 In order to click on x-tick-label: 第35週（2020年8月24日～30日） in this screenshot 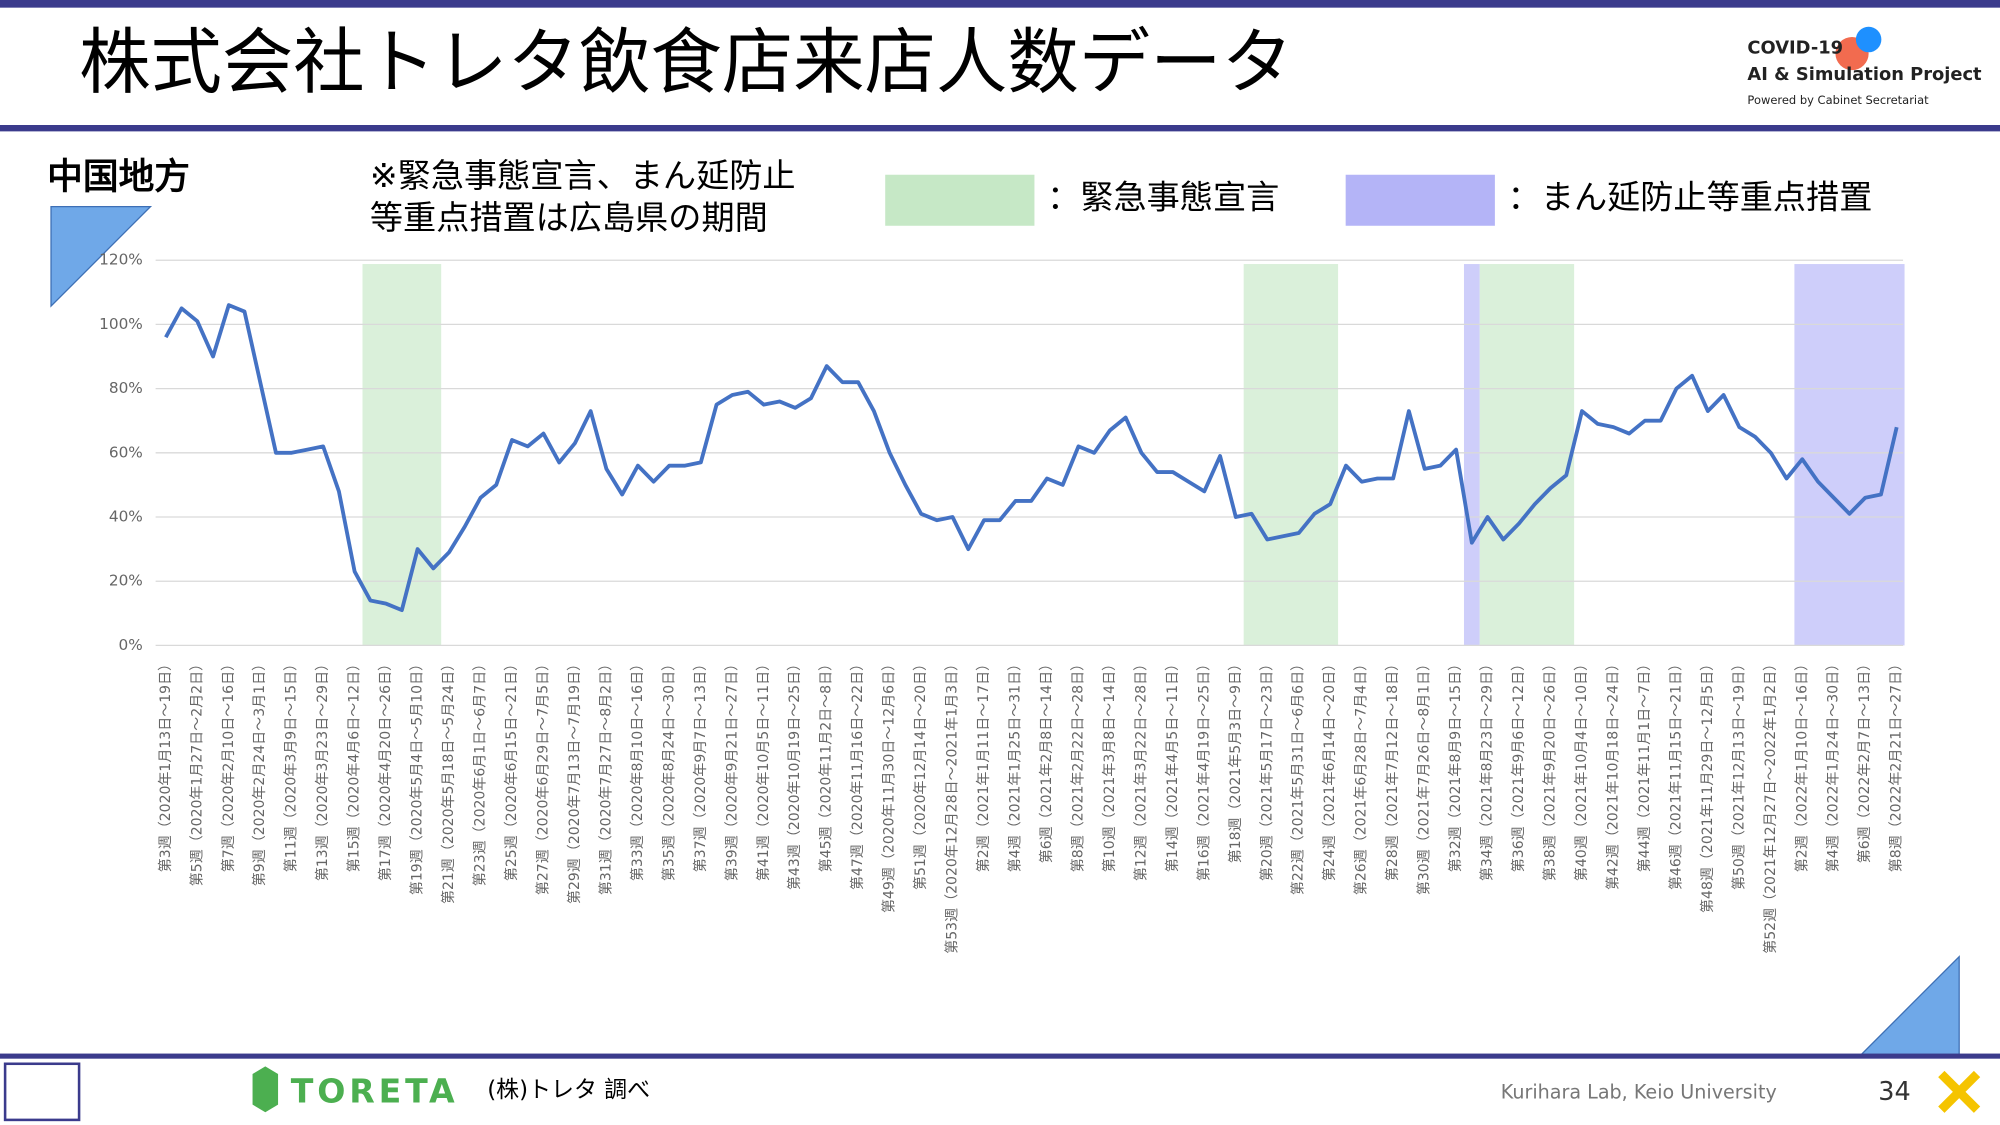, I will do `click(668, 769)`.